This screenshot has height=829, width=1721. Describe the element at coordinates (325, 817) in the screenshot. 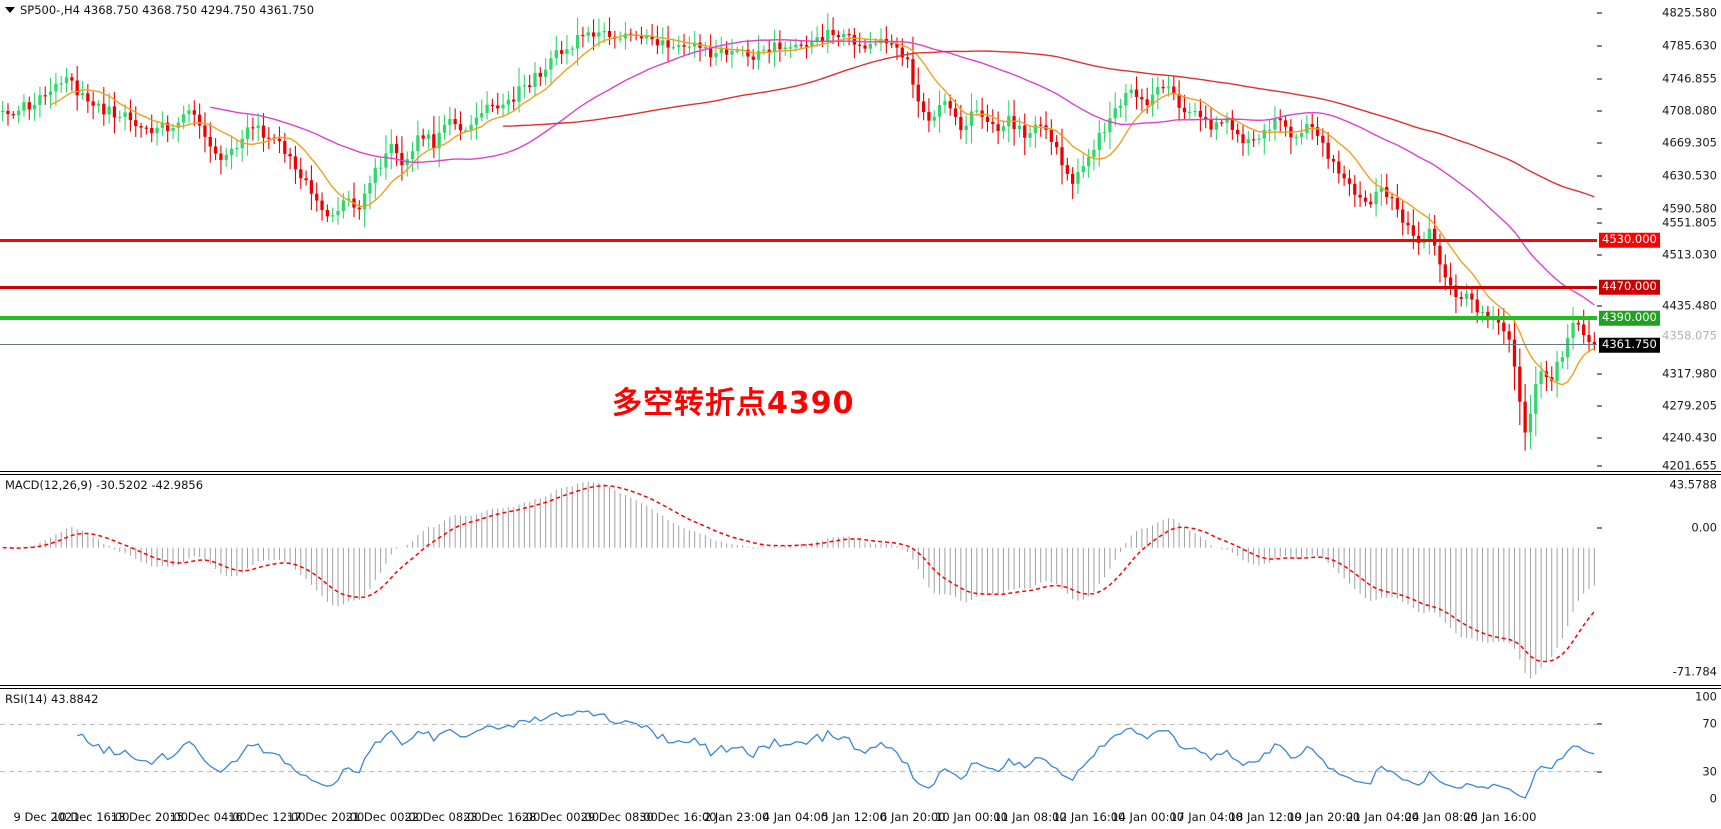

I see `time-axis-label: 17 Dec 20:00` at that location.